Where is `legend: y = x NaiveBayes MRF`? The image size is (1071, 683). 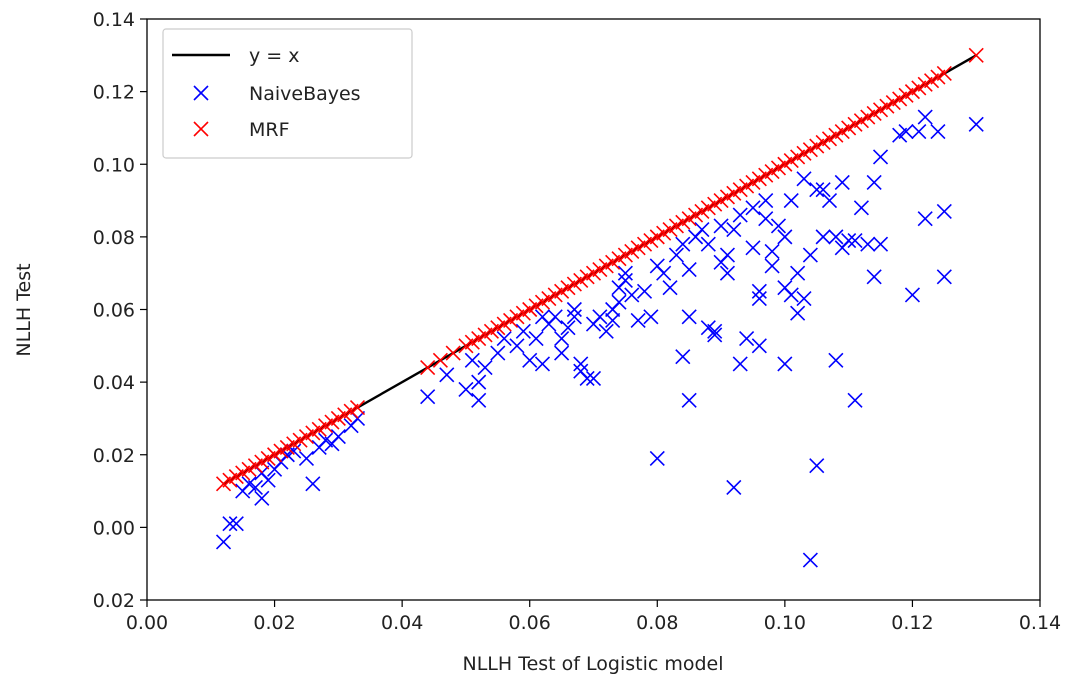
legend: y = x NaiveBayes MRF is located at coordinates (287, 93).